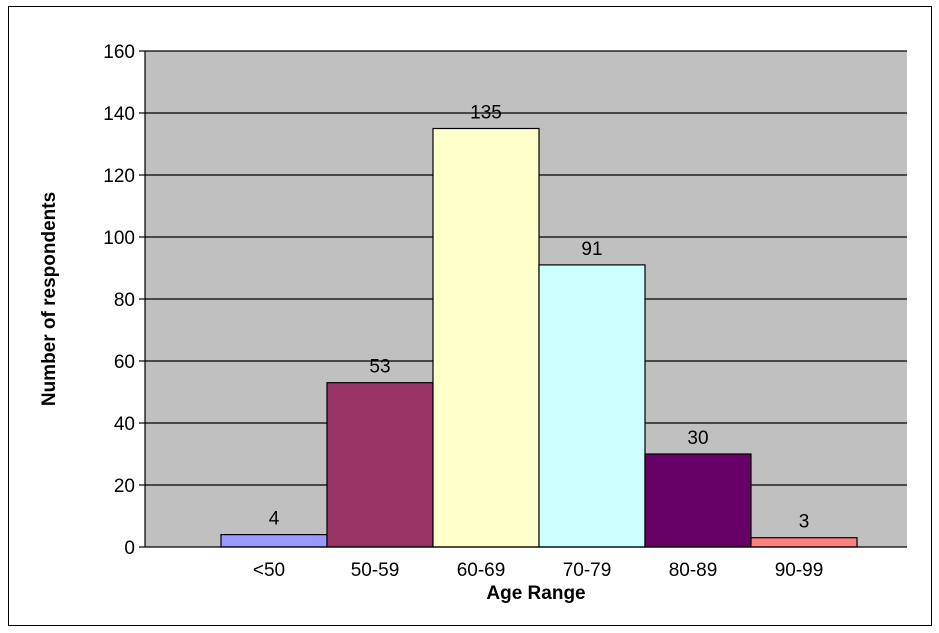 The image size is (939, 633). I want to click on data-label: 3, so click(804, 522).